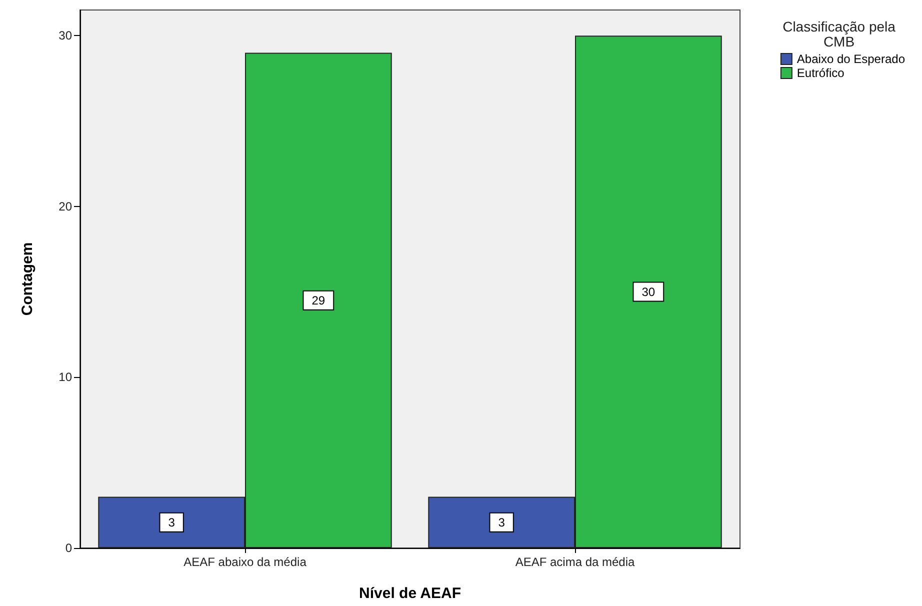  I want to click on legend-label: Eutrófico, so click(820, 73).